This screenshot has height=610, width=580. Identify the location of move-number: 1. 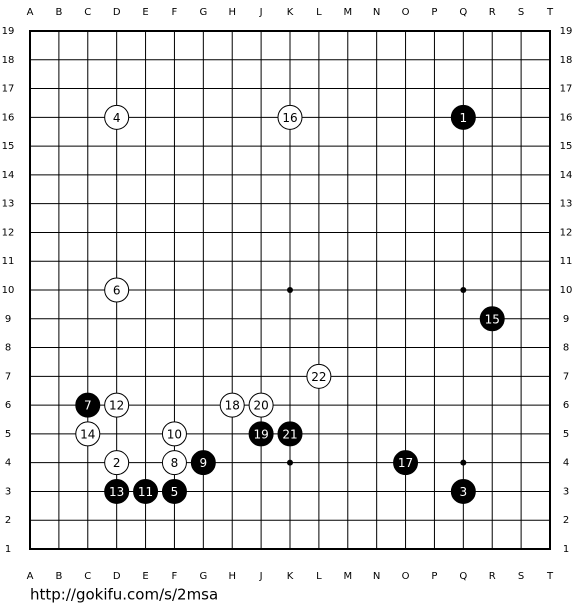
(464, 118).